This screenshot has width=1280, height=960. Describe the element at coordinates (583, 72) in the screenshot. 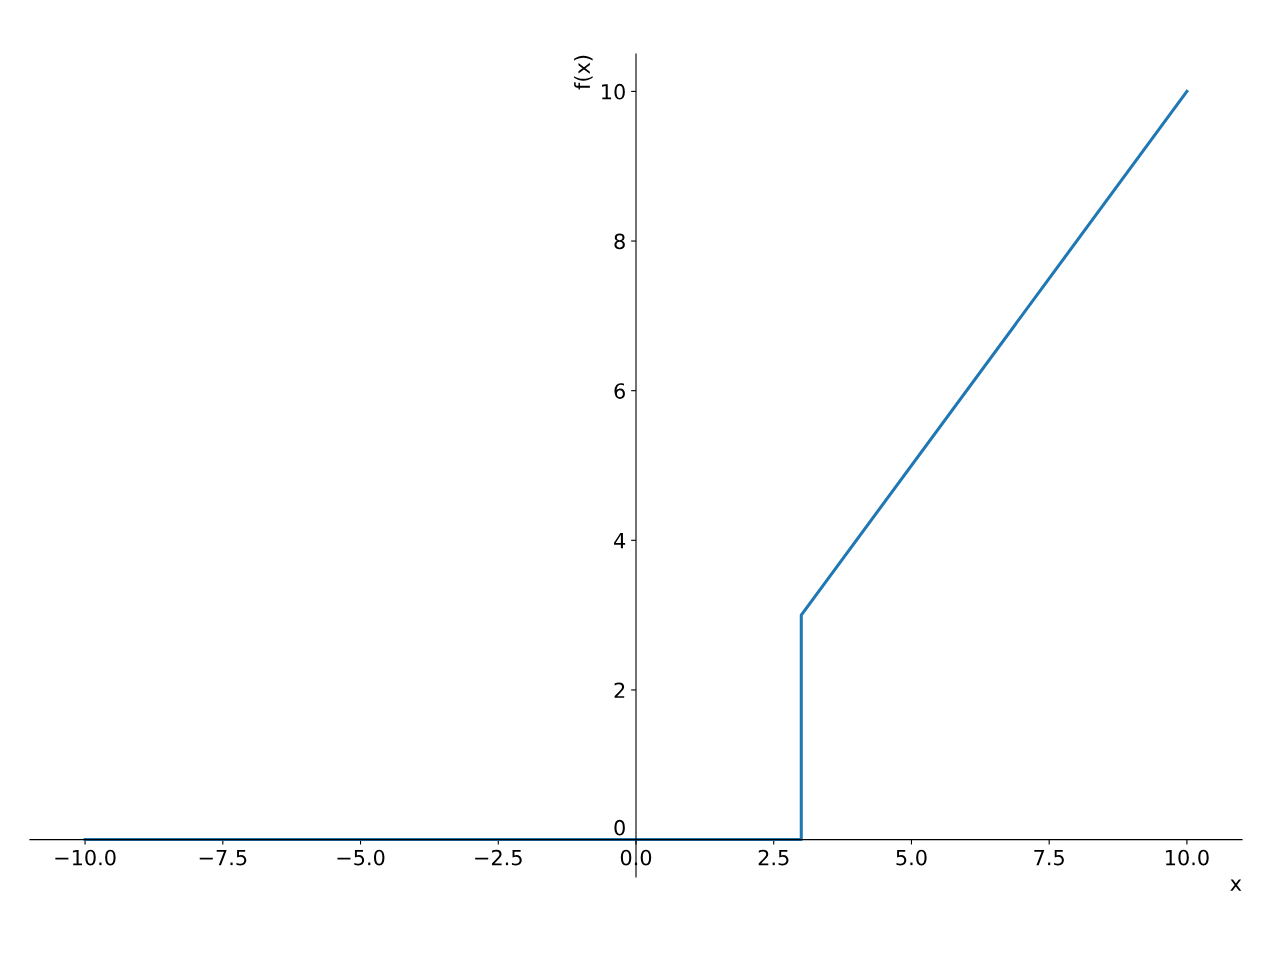

I see `y-axis-title: f(x)` at that location.